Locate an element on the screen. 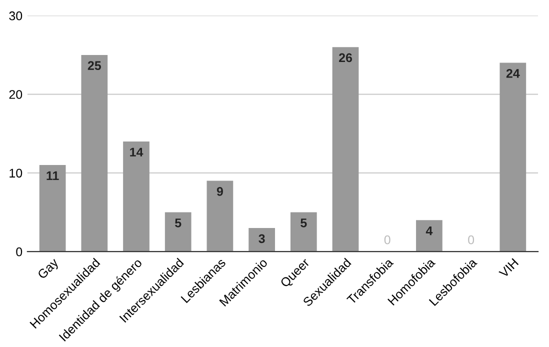 This screenshot has height=347, width=549. data-label: 4 is located at coordinates (429, 231).